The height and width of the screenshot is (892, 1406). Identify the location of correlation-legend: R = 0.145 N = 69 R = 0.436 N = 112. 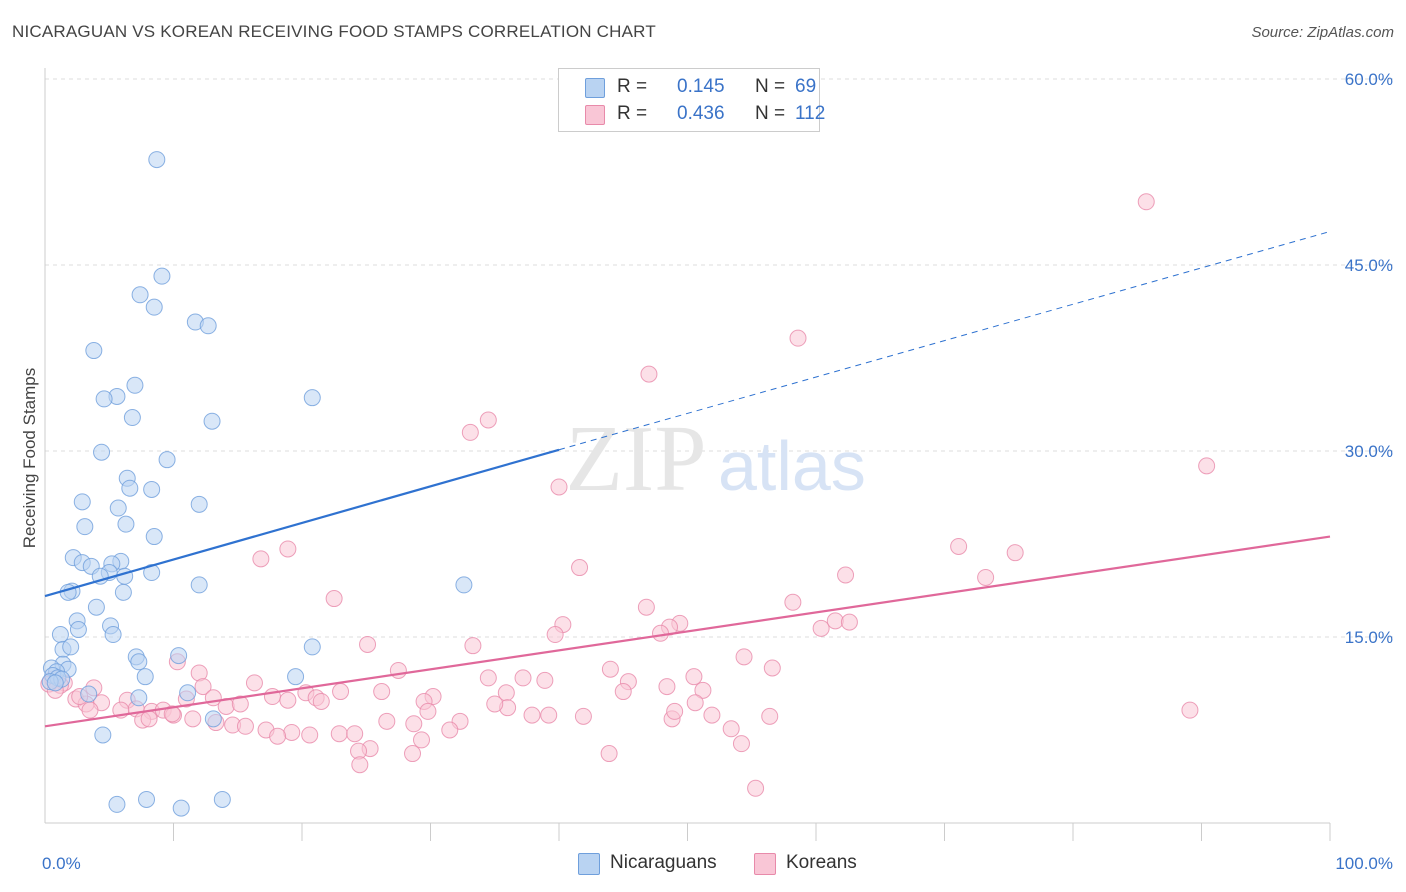
(691, 100).